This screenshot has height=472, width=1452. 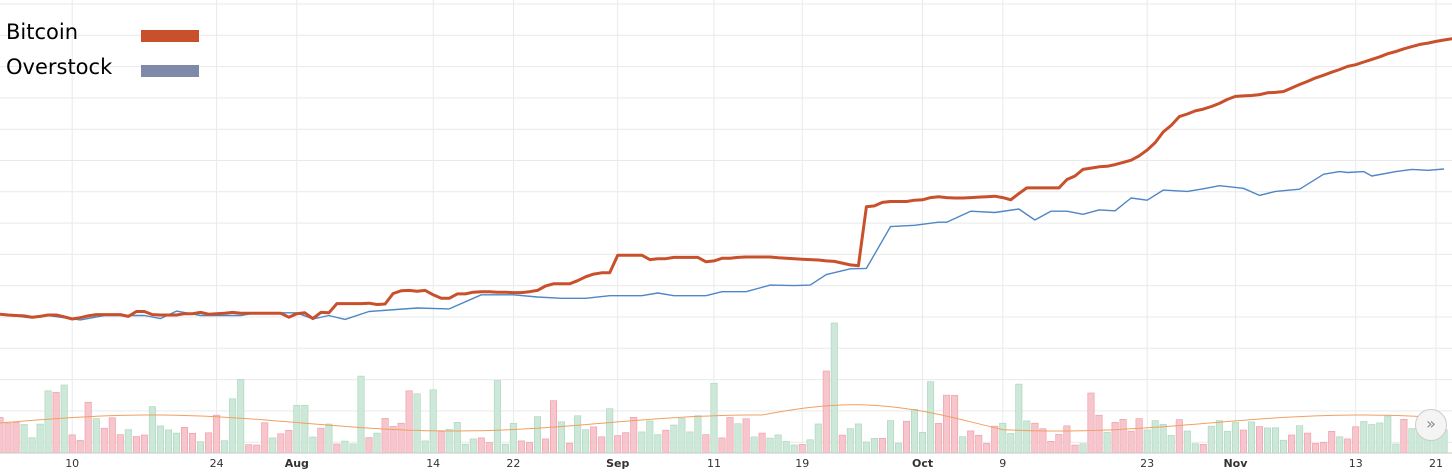 I want to click on x-axis: 10 24 Aug 14 22 Sep 11 19 Oct 9 23 Nov 13 21, so click(x=726, y=461).